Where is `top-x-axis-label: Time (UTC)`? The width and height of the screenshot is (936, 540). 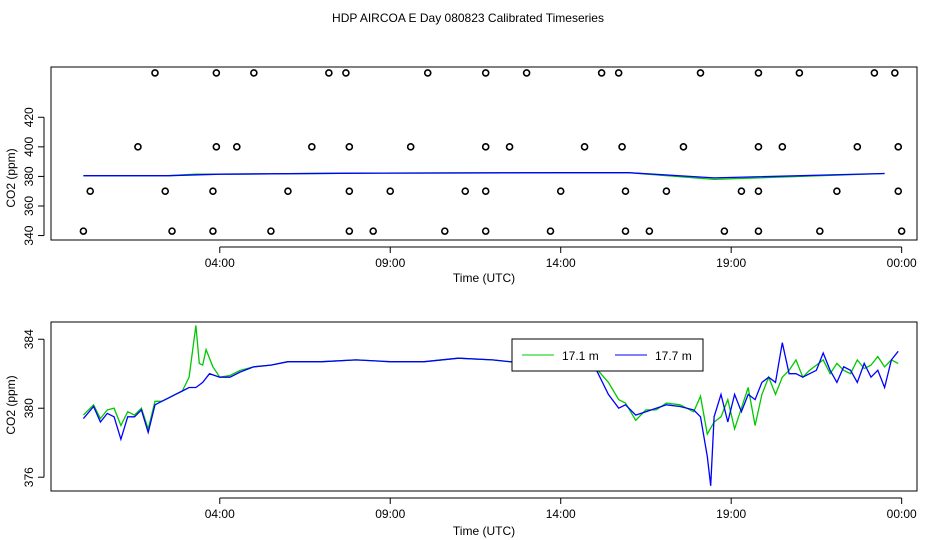 top-x-axis-label: Time (UTC) is located at coordinates (484, 278).